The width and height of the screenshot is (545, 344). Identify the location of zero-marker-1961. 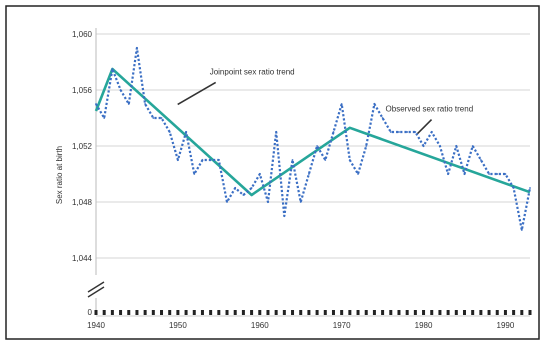
(268, 312).